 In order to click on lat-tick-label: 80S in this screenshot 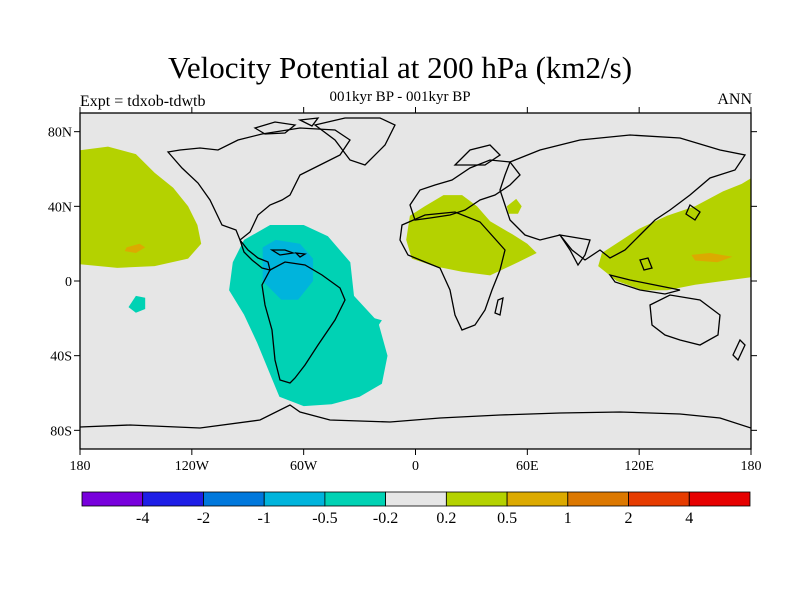, I will do `click(61, 431)`.